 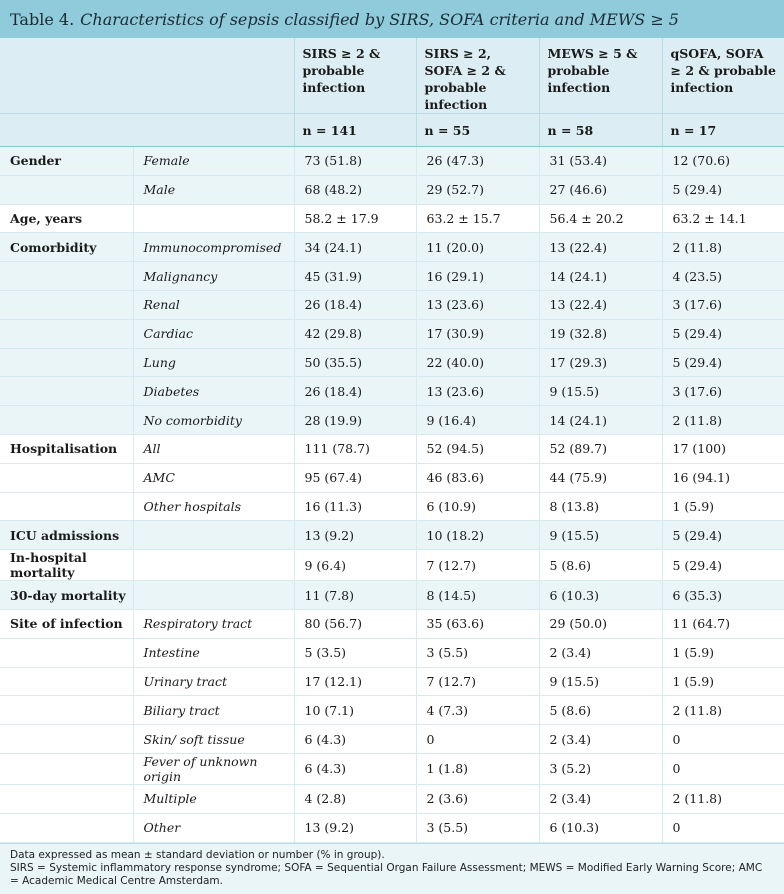 I want to click on row-subcategory, so click(x=213, y=535).